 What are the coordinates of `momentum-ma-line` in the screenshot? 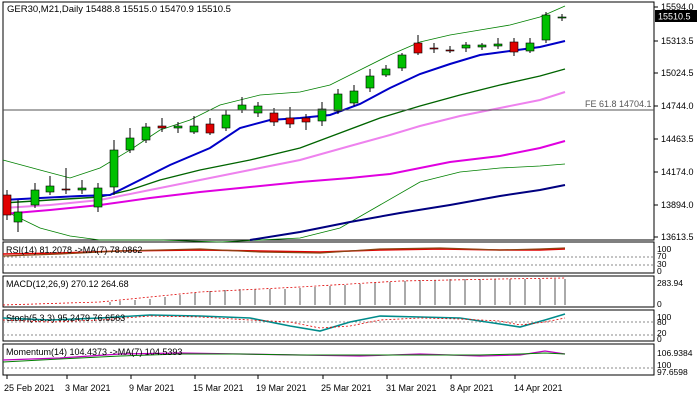 It's located at (284, 357).